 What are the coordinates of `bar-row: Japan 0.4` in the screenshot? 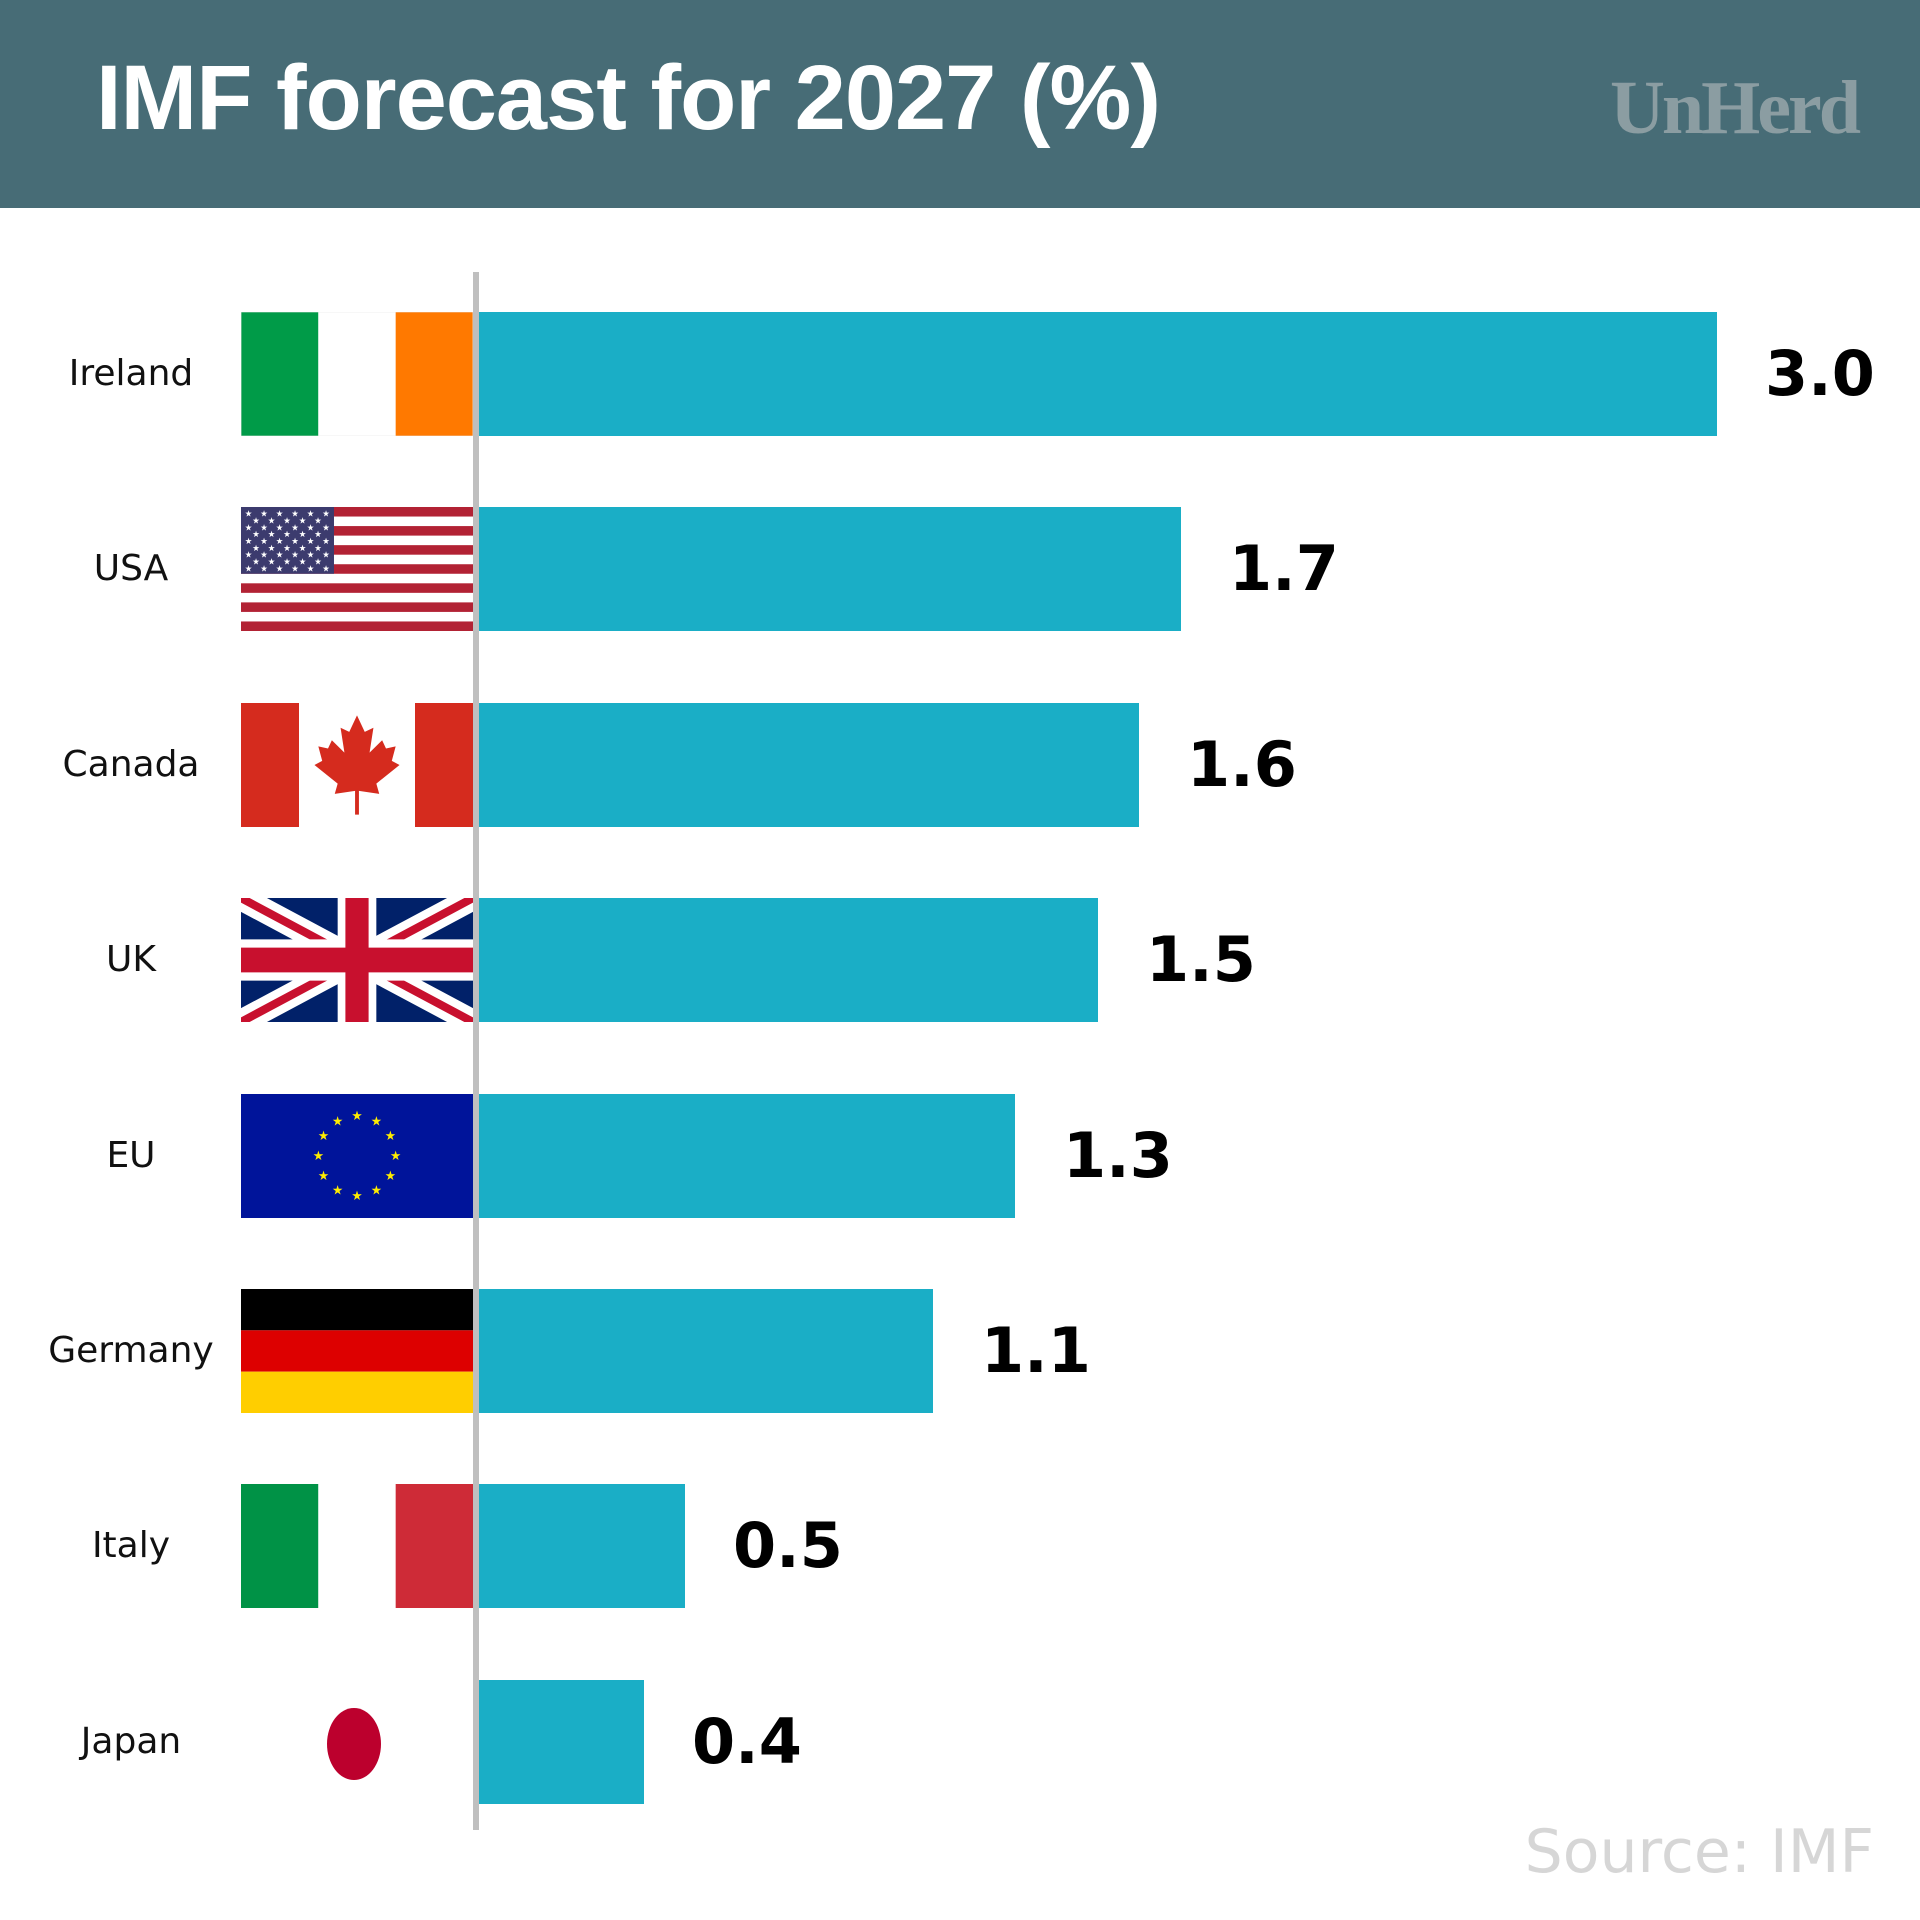 It's located at (960, 1742).